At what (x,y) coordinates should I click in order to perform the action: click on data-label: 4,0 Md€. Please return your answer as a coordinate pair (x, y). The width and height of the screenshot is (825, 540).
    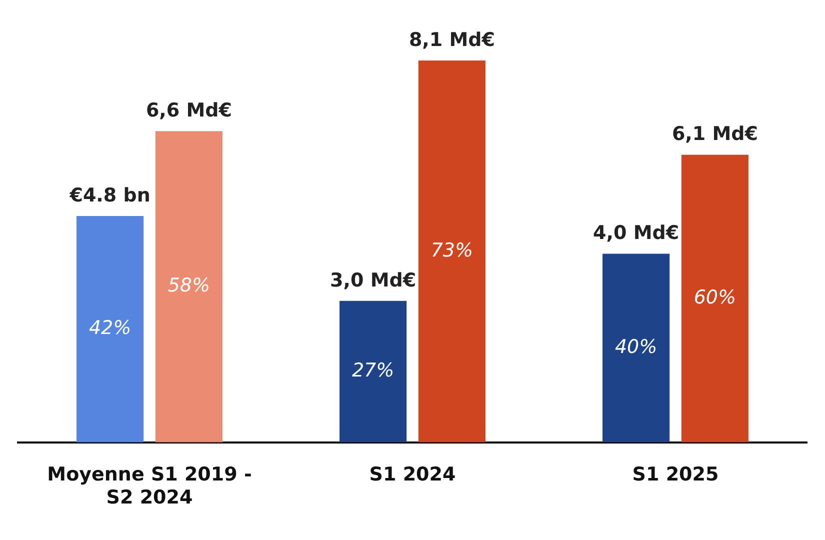
    Looking at the image, I should click on (636, 233).